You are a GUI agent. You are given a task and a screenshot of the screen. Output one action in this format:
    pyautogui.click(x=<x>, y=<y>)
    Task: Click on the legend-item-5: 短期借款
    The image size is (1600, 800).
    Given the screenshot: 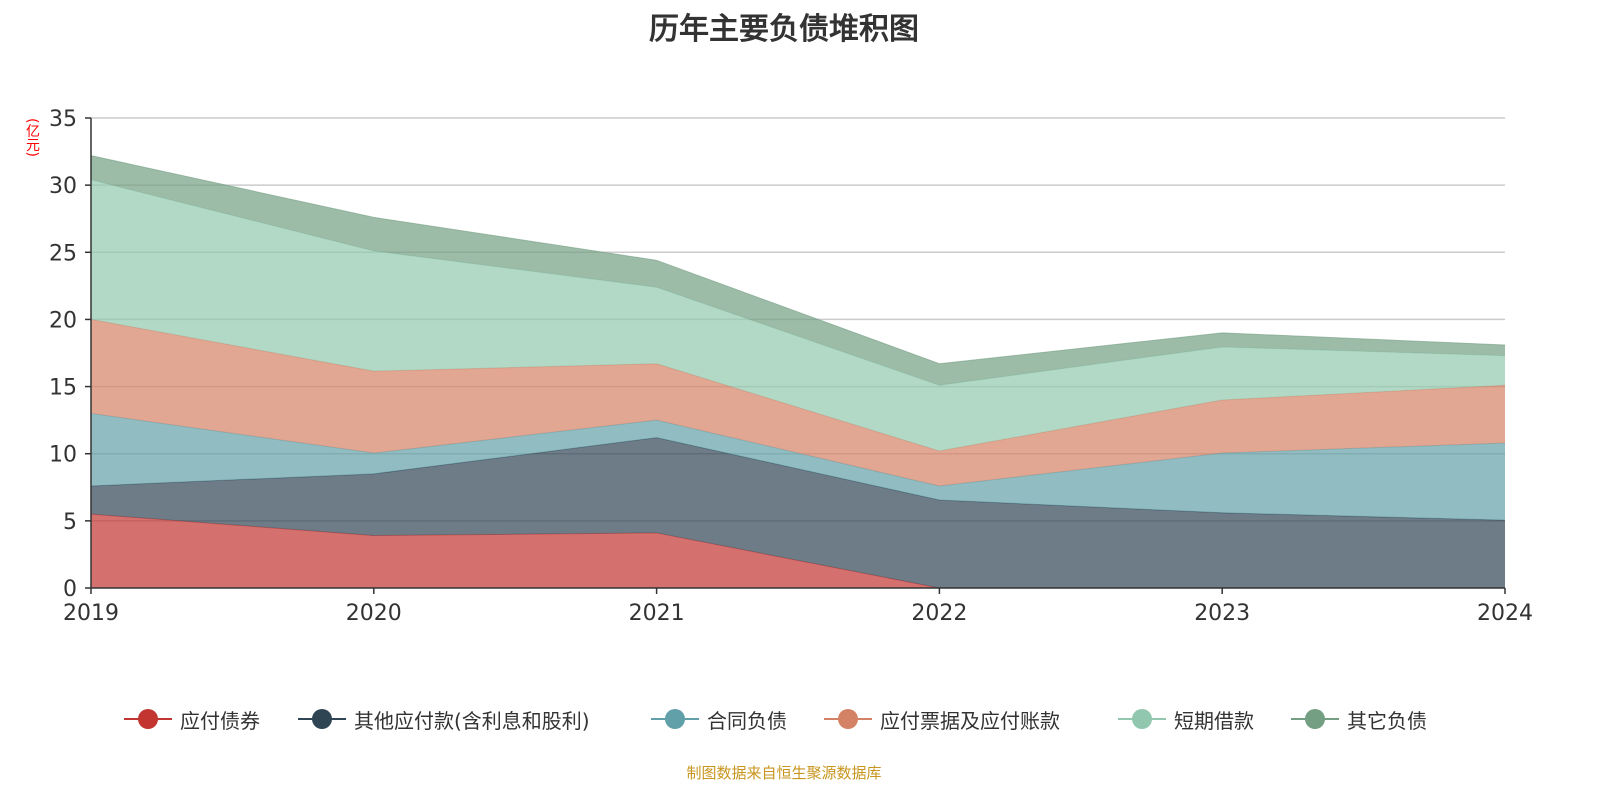 What is the action you would take?
    pyautogui.click(x=1186, y=719)
    